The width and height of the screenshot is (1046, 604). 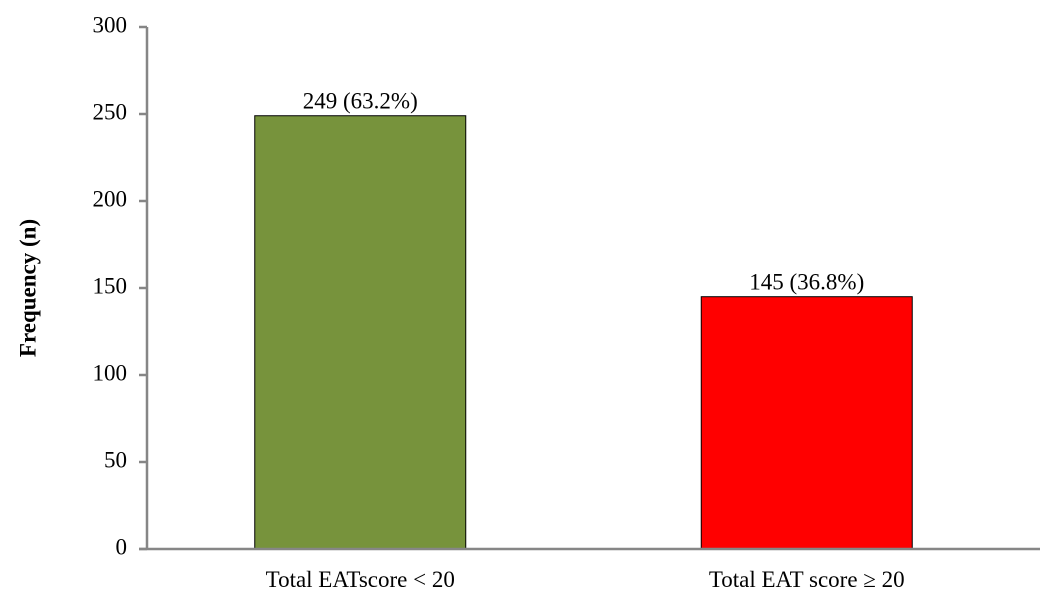 I want to click on y-tick-label: 50, so click(x=115, y=459).